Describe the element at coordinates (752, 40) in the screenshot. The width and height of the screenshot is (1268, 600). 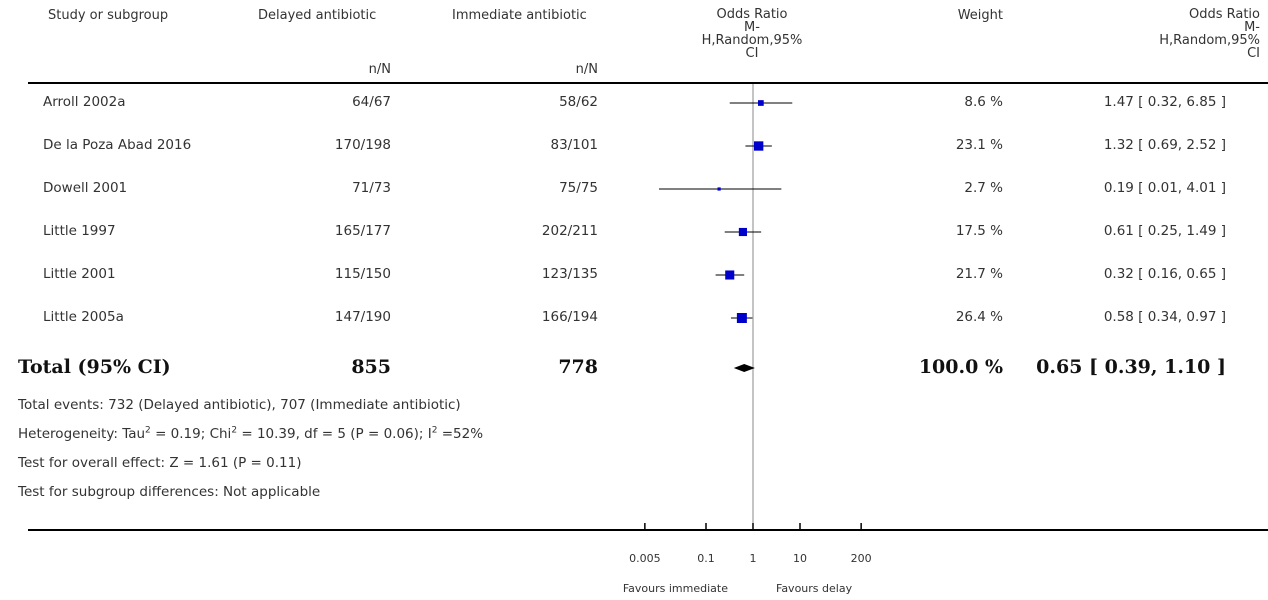
I see `header-or-plot-line3: H,Random,95%` at that location.